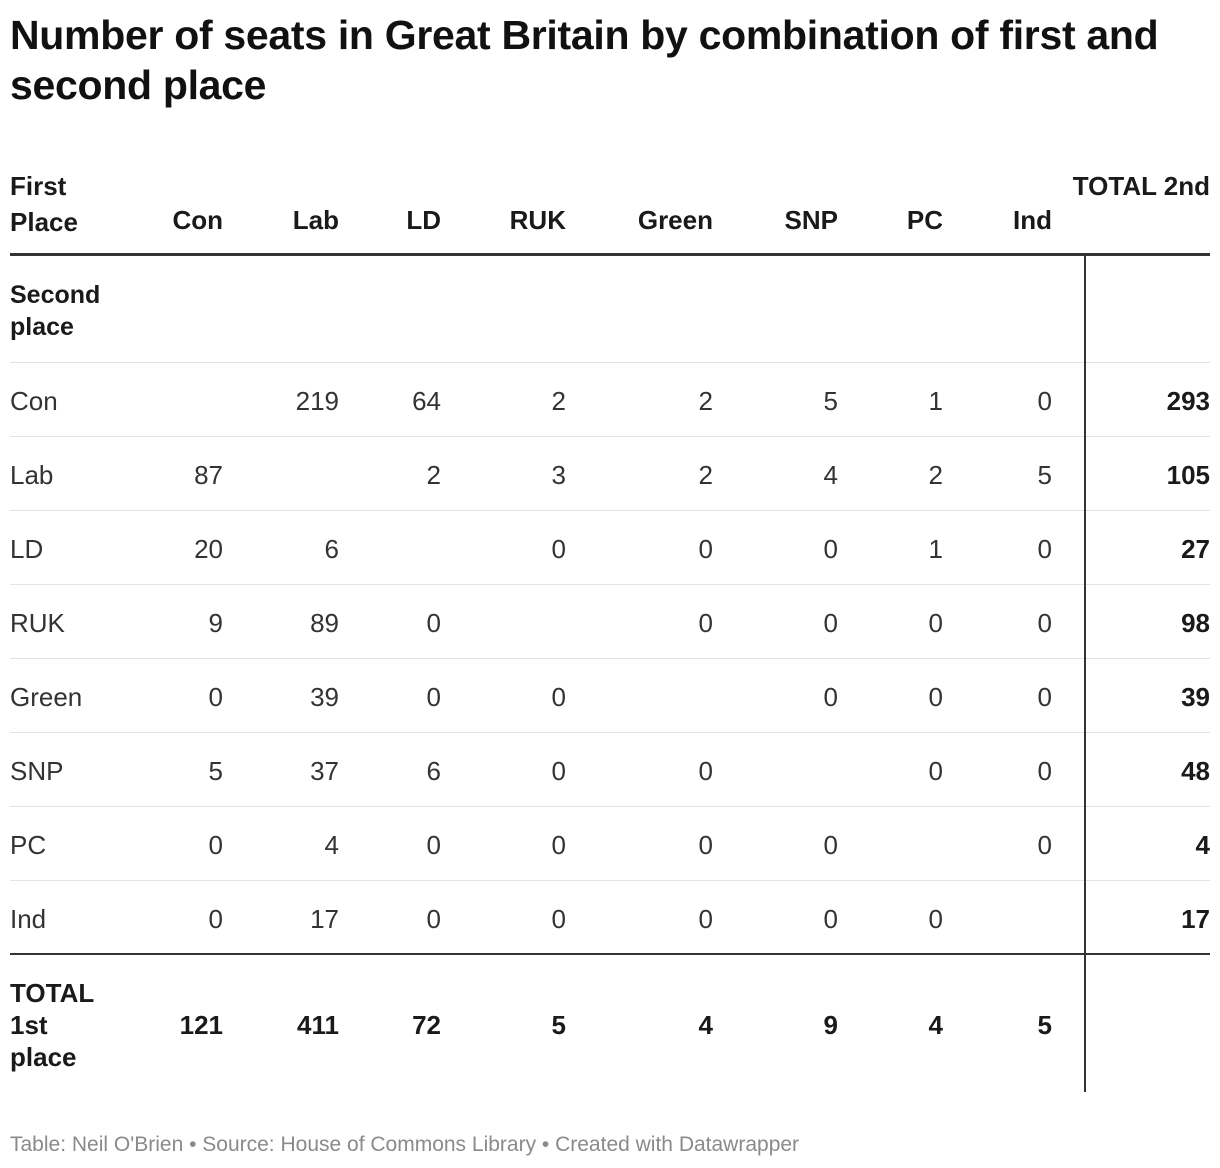  What do you see at coordinates (558, 475) in the screenshot?
I see `table-cell: 3` at bounding box center [558, 475].